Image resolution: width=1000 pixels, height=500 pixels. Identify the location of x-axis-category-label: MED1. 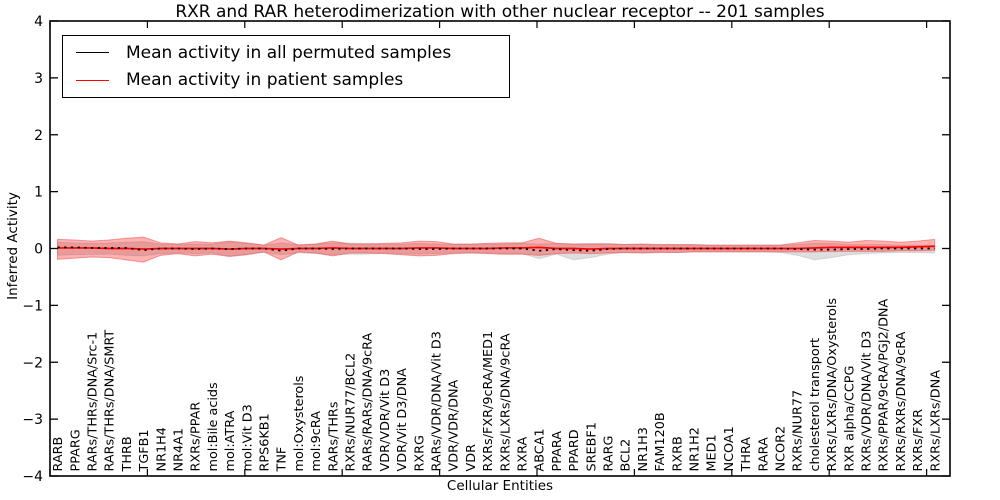
(712, 452).